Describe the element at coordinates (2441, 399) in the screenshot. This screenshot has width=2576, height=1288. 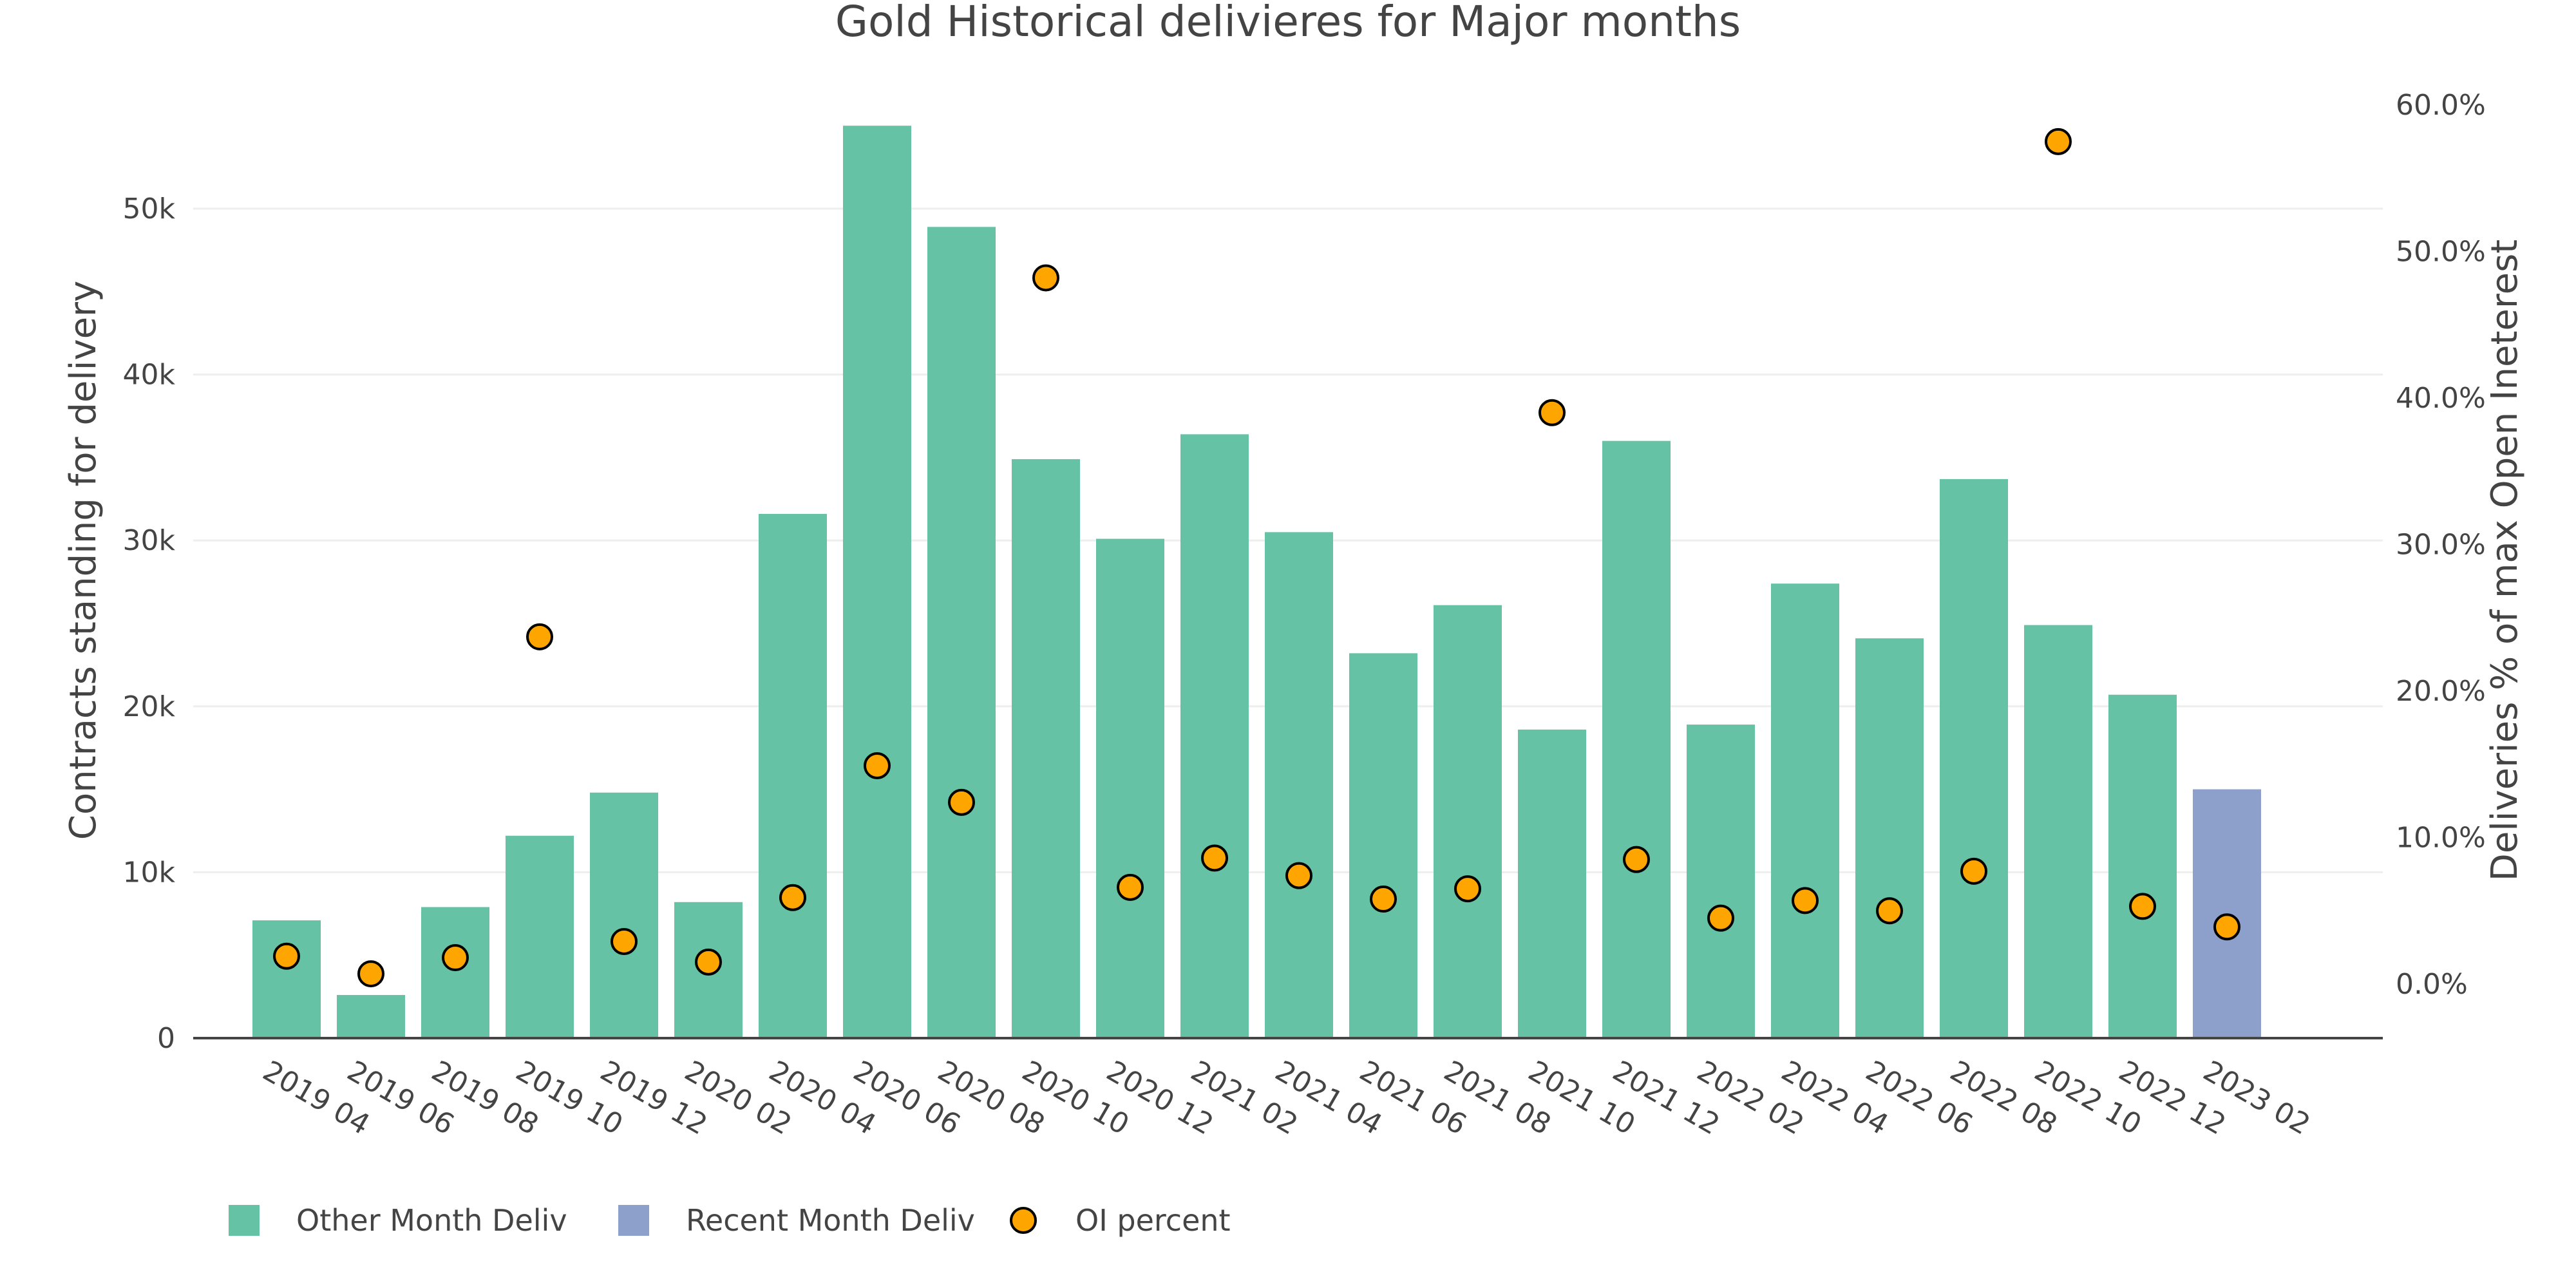
I see `y2-tick-label: 40.0%` at that location.